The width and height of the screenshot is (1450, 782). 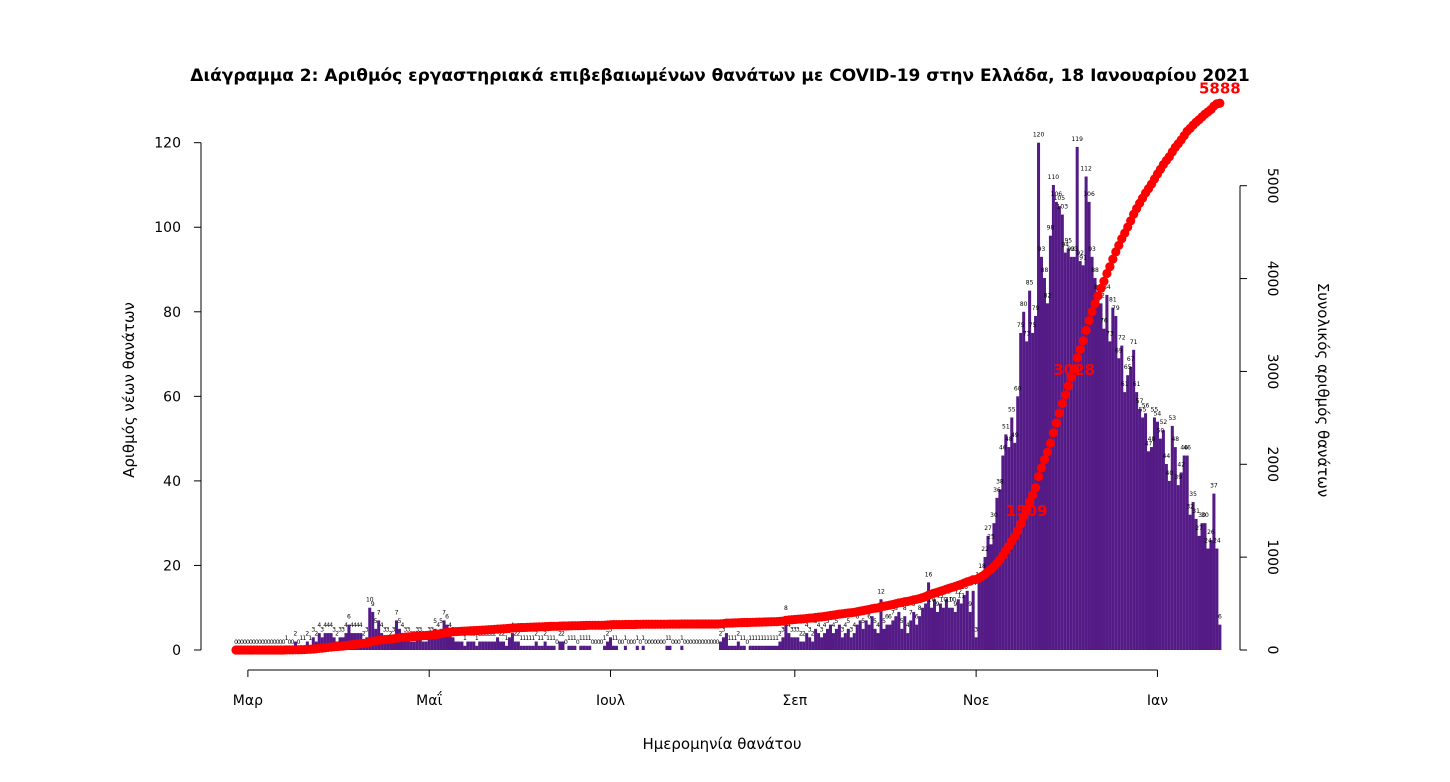 I want to click on daily-bar-value-label: 11, so click(x=941, y=596).